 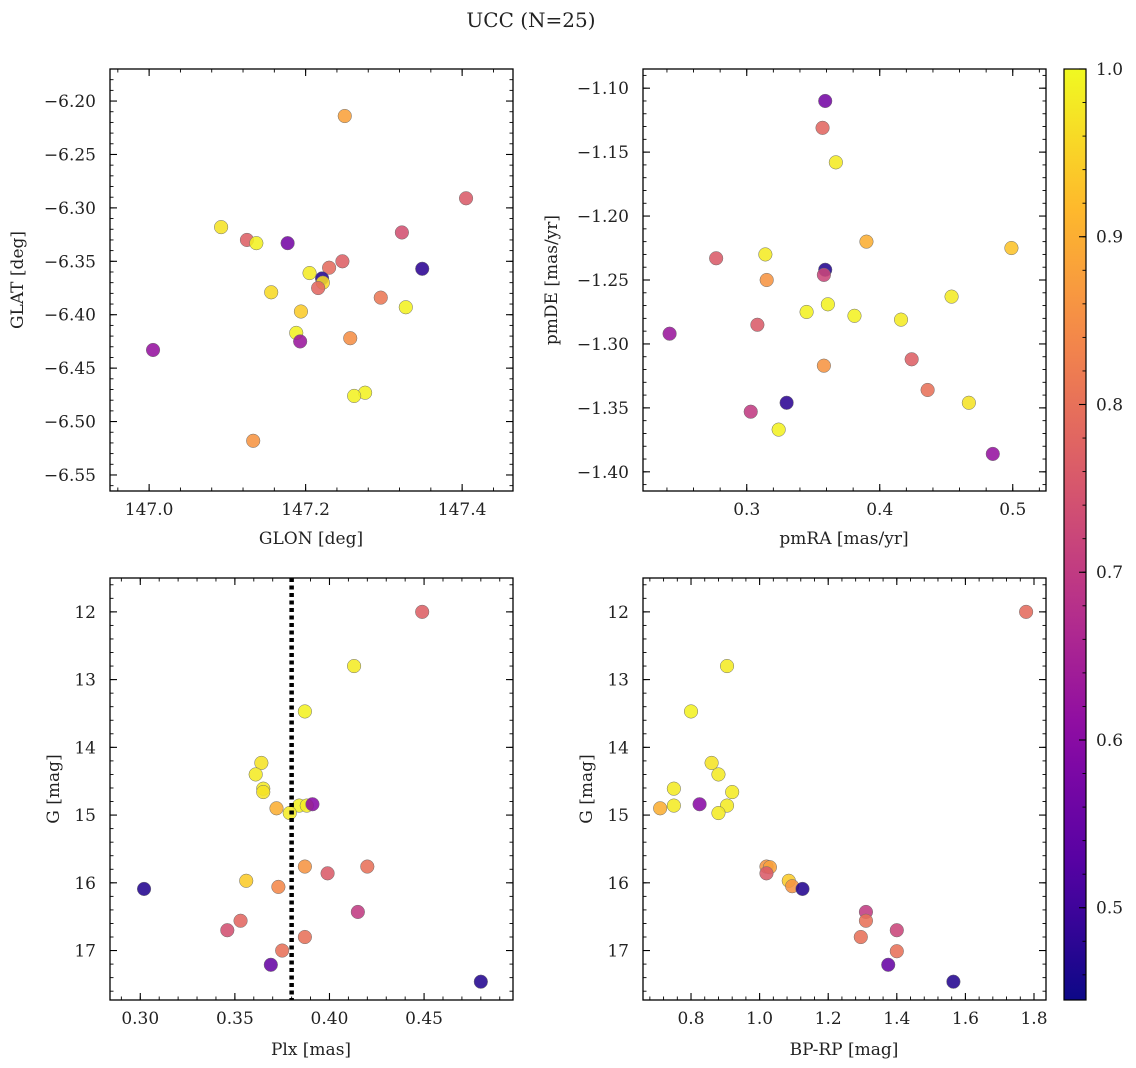 What do you see at coordinates (603, 153) in the screenshot?
I see `y-tick-label: −1.15` at bounding box center [603, 153].